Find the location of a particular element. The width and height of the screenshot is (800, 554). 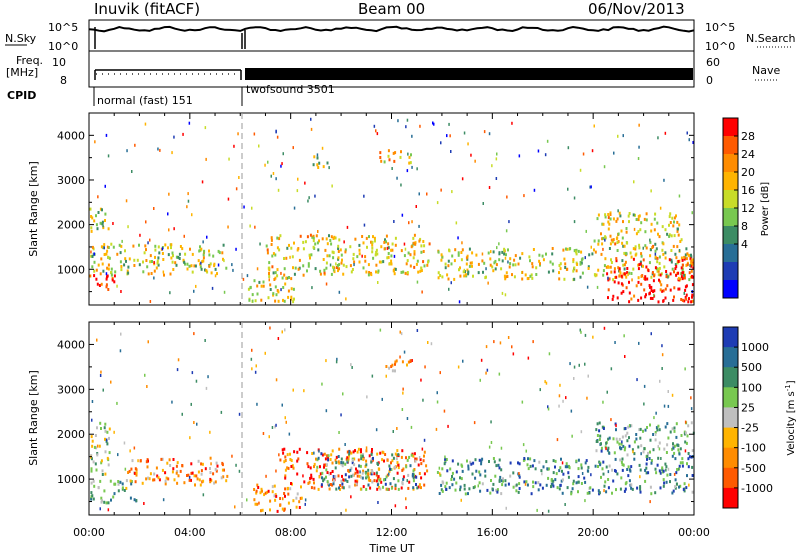

y-tick-label: 3000 is located at coordinates (71, 180).